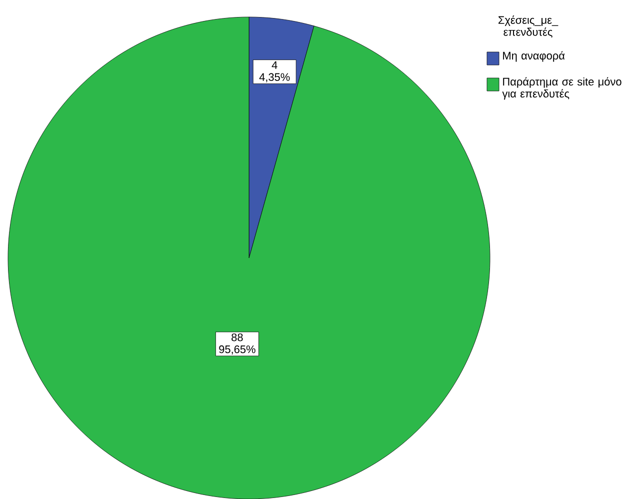  I want to click on legend-label: Μη αναφορά, so click(534, 56).